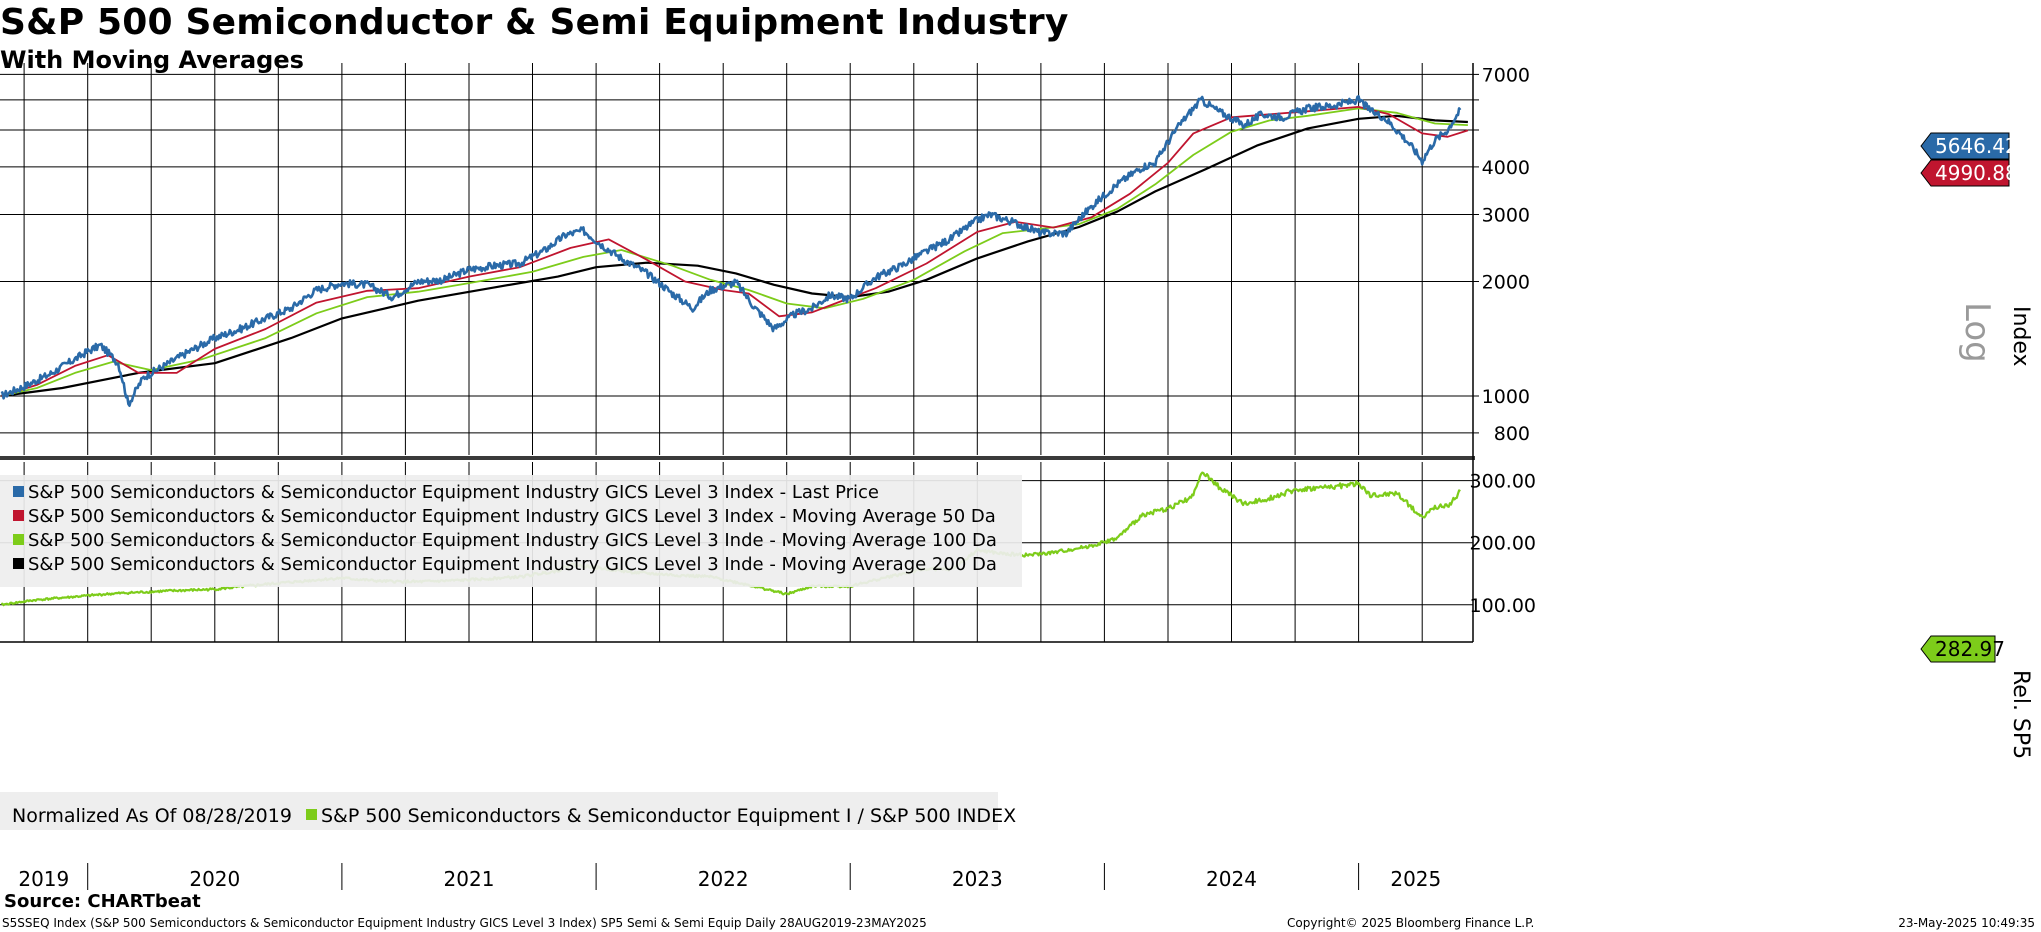 This screenshot has width=2041, height=932. Describe the element at coordinates (737, 458) in the screenshot. I see `panel-separator` at that location.